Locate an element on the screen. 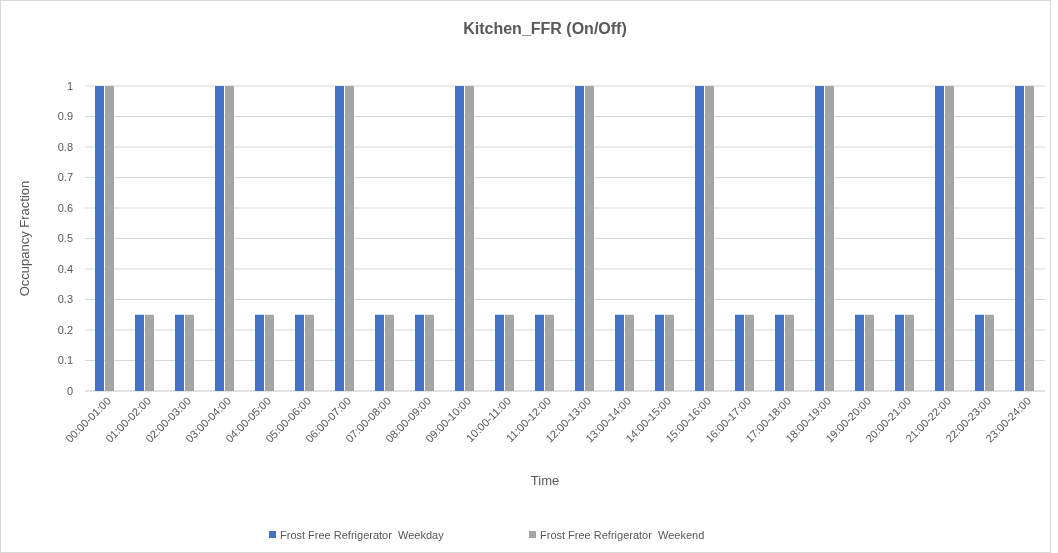  y-tick-label: 0.5 is located at coordinates (65, 238).